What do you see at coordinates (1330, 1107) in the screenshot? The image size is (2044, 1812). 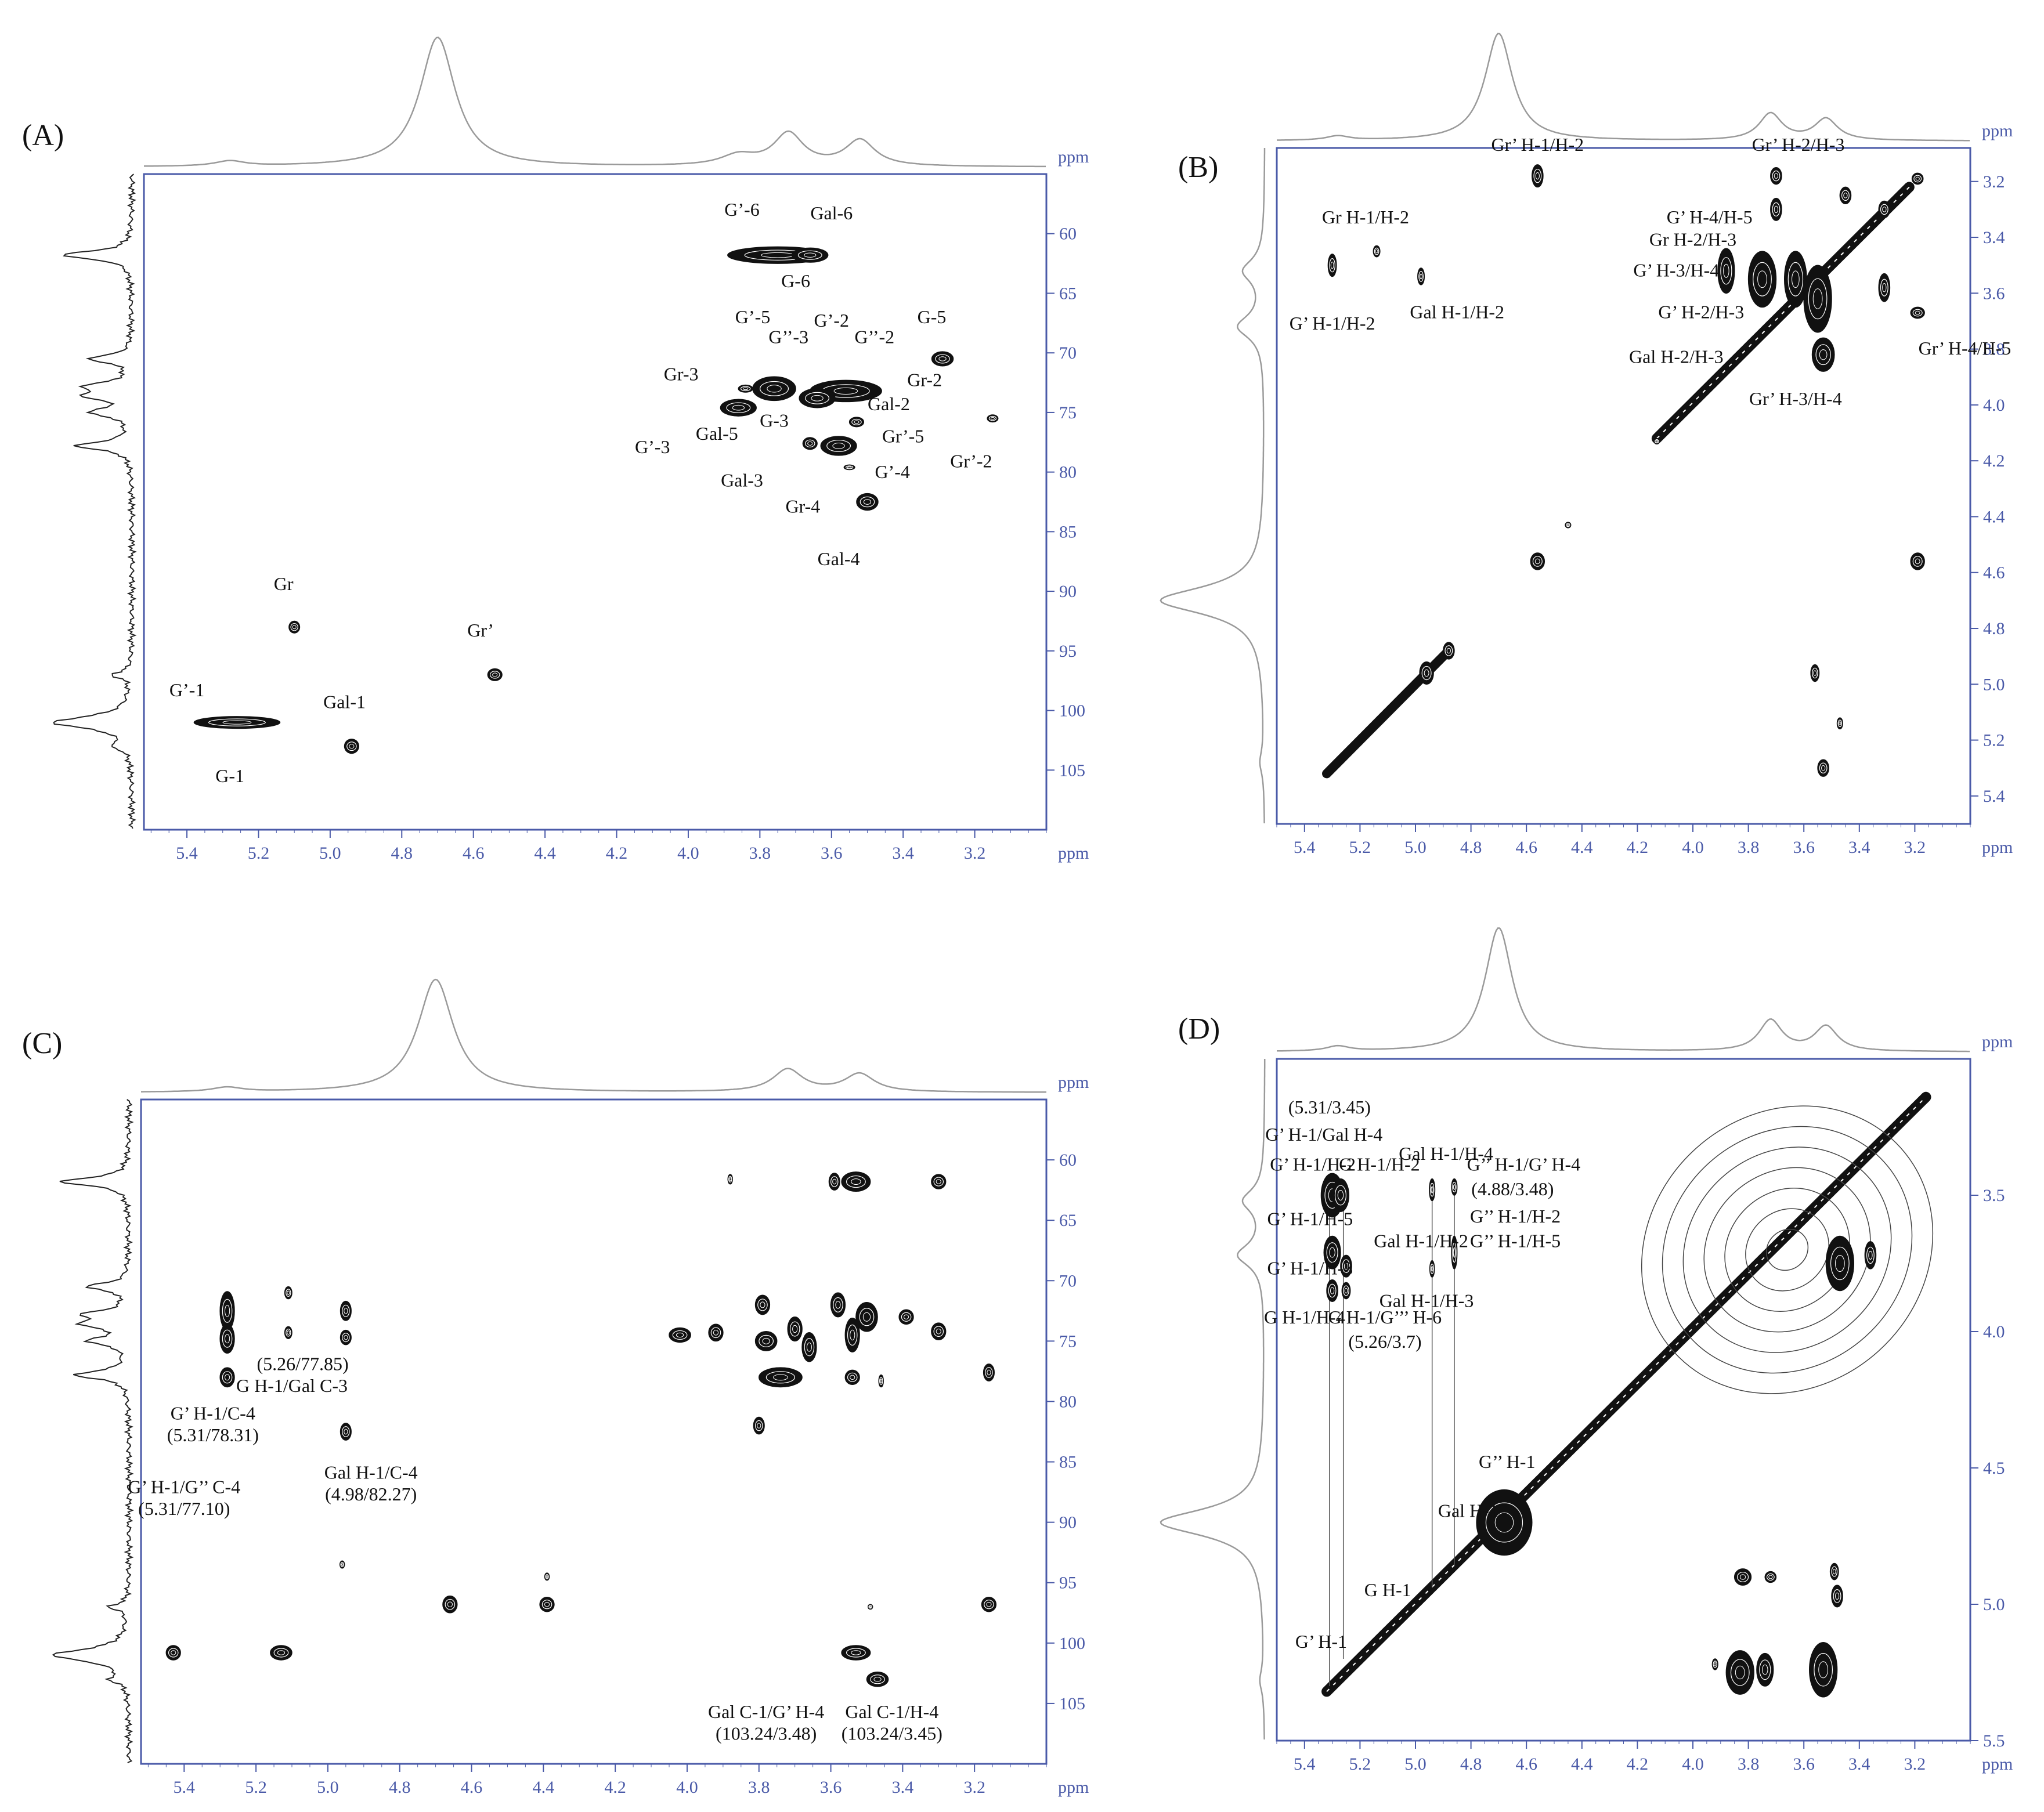 I see `peak-annotation: (5.31/3.45)` at bounding box center [1330, 1107].